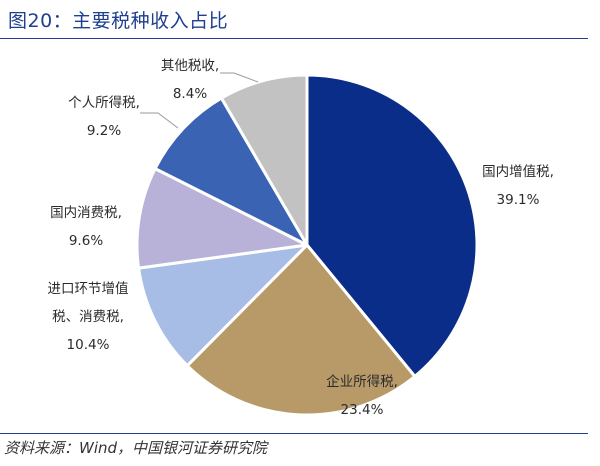 The height and width of the screenshot is (466, 600). Describe the element at coordinates (190, 66) in the screenshot. I see `slice-name-label: 其他税收,` at that location.